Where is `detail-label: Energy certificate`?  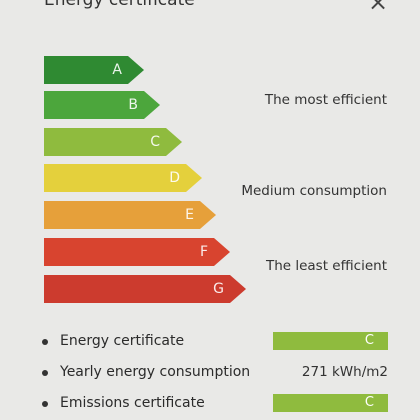 detail-label: Energy certificate is located at coordinates (122, 341).